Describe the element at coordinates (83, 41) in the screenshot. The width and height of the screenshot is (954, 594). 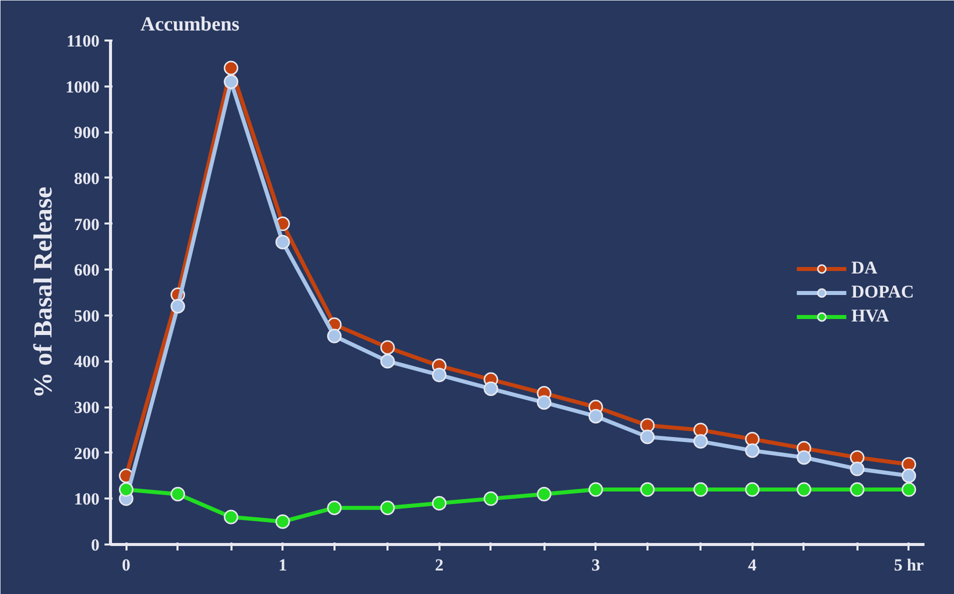
I see `y-tick-label: 1100` at that location.